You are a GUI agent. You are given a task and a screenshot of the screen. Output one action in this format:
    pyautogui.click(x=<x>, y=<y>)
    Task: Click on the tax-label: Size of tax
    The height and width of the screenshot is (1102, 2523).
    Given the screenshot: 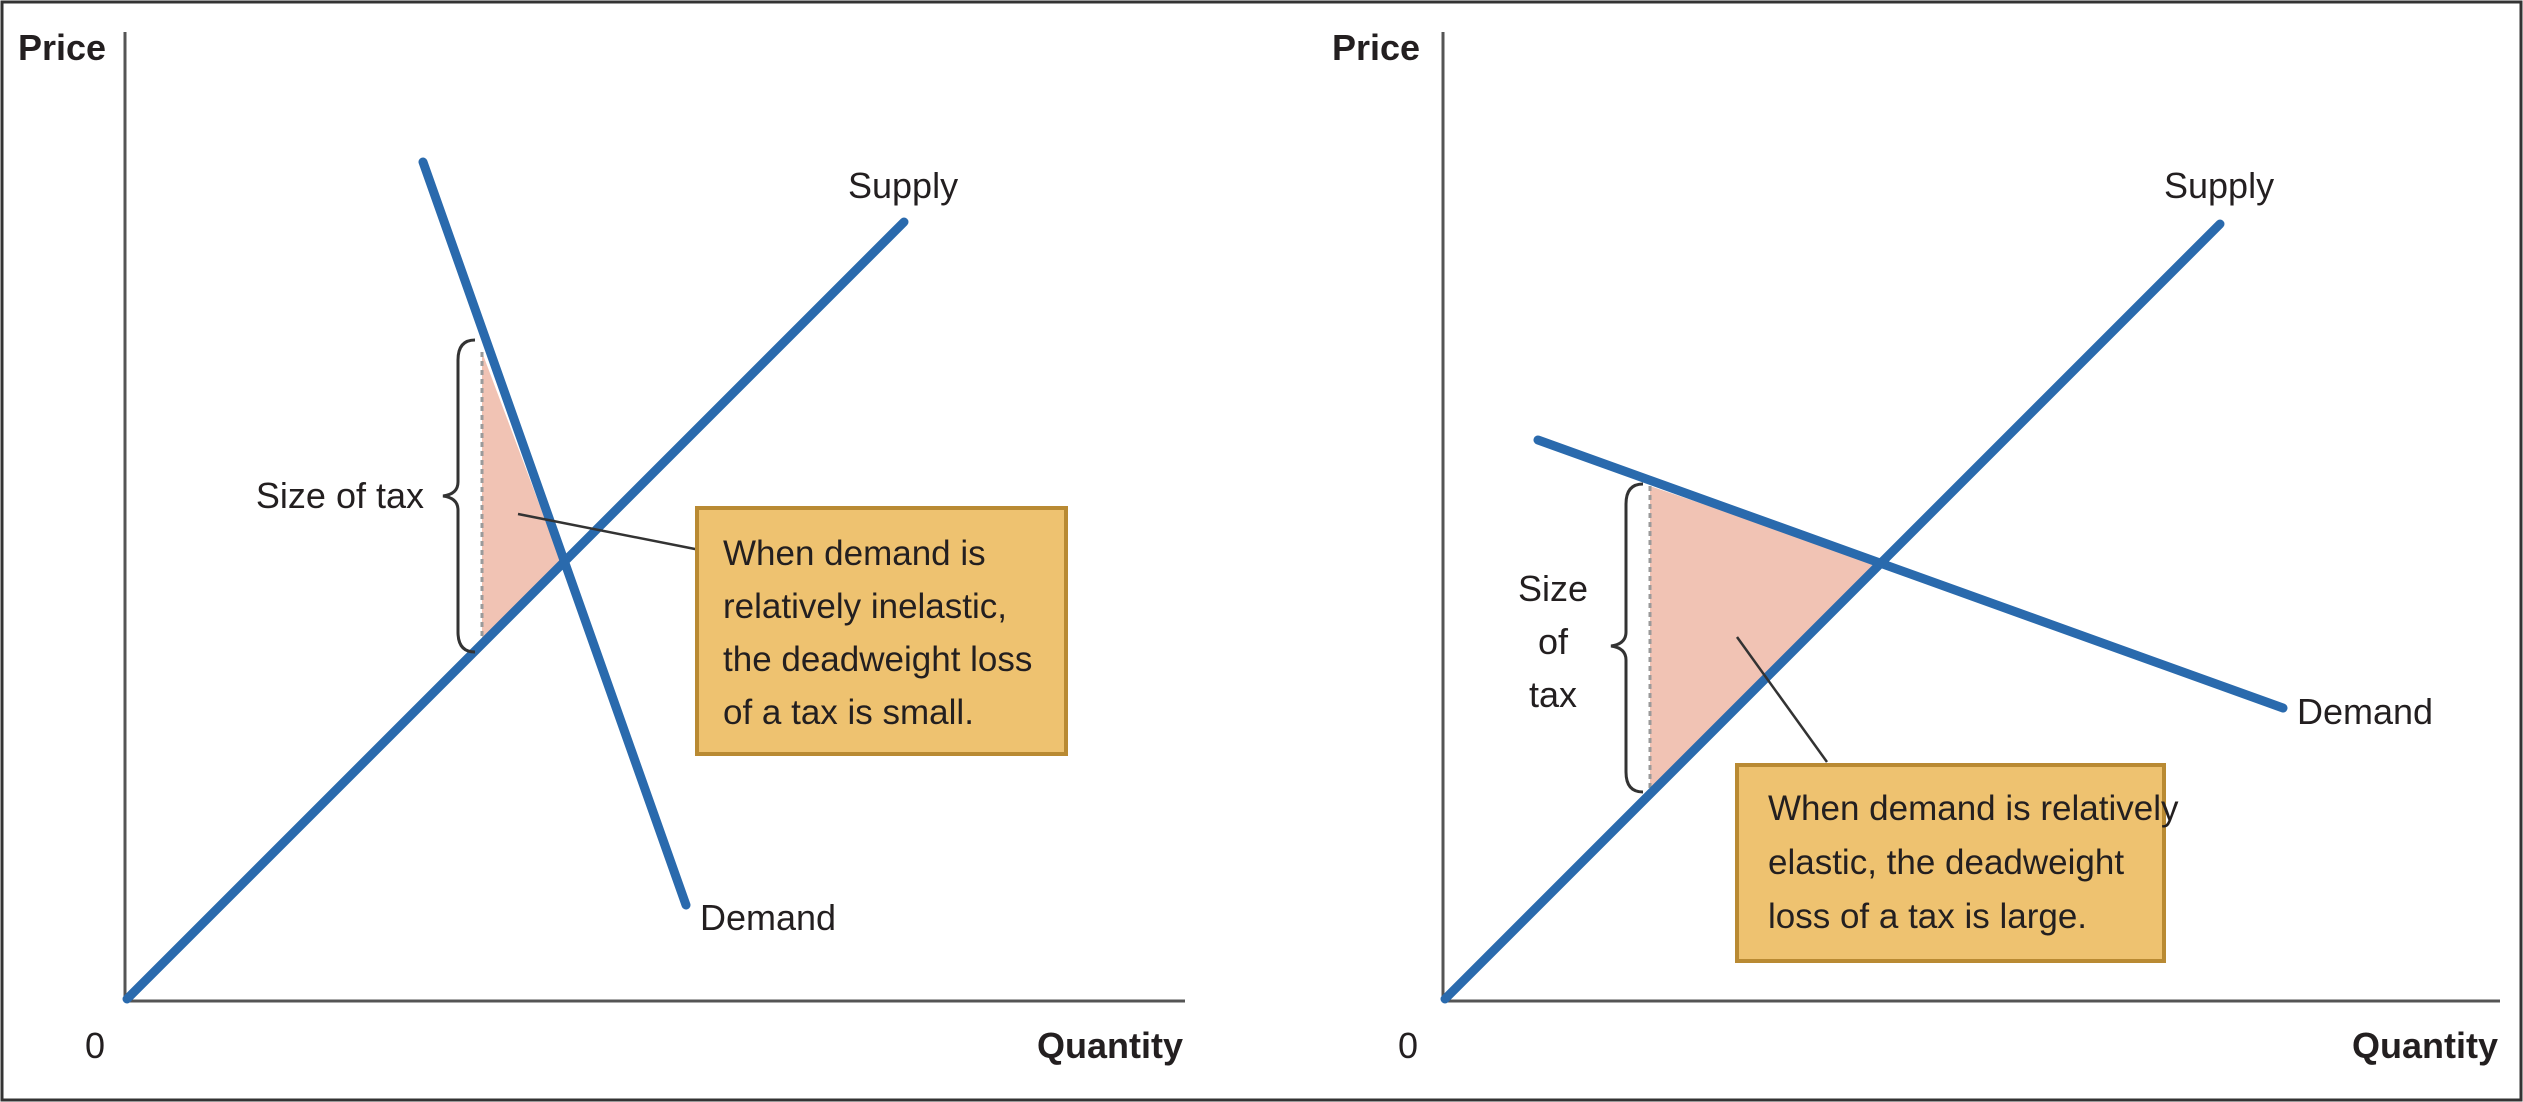 What is the action you would take?
    pyautogui.click(x=340, y=495)
    